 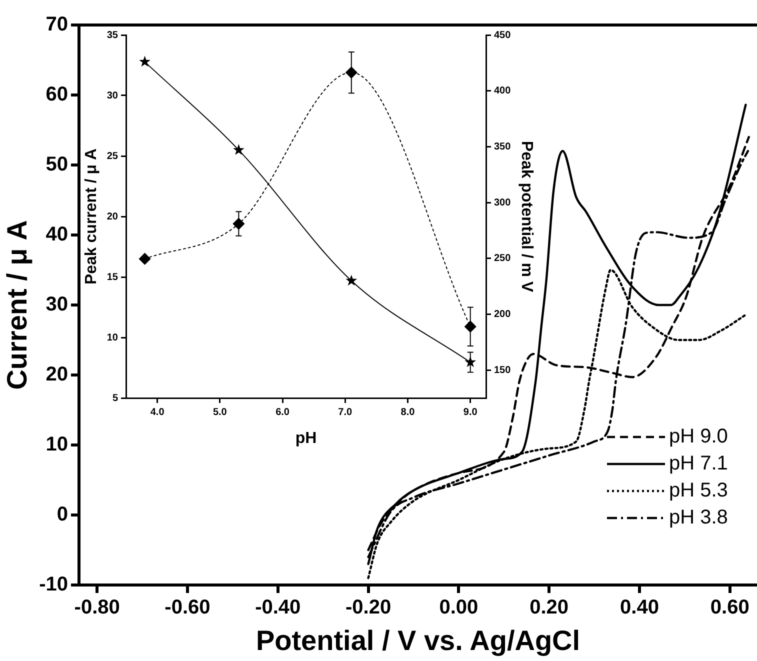 What do you see at coordinates (368, 607) in the screenshot?
I see `x-tick-label: -0.20` at bounding box center [368, 607].